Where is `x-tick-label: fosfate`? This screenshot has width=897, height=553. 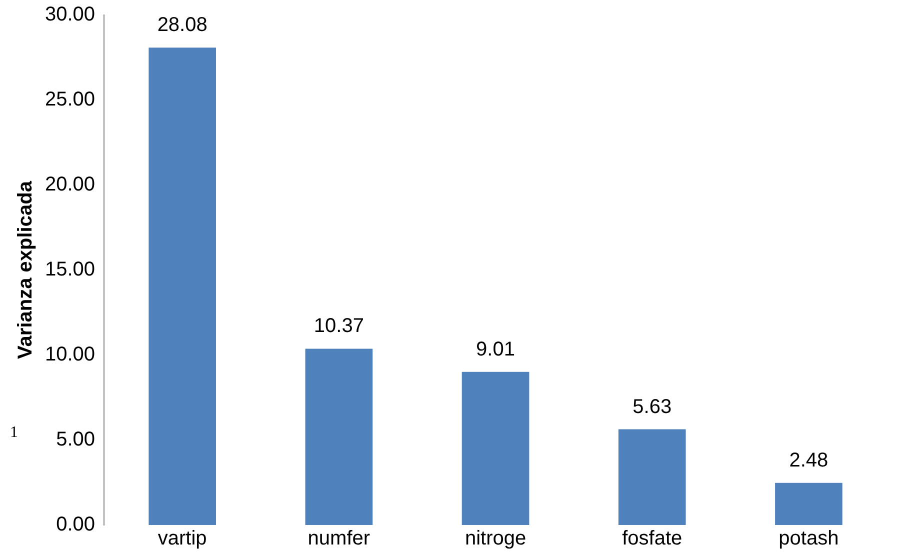
x-tick-label: fosfate is located at coordinates (652, 539).